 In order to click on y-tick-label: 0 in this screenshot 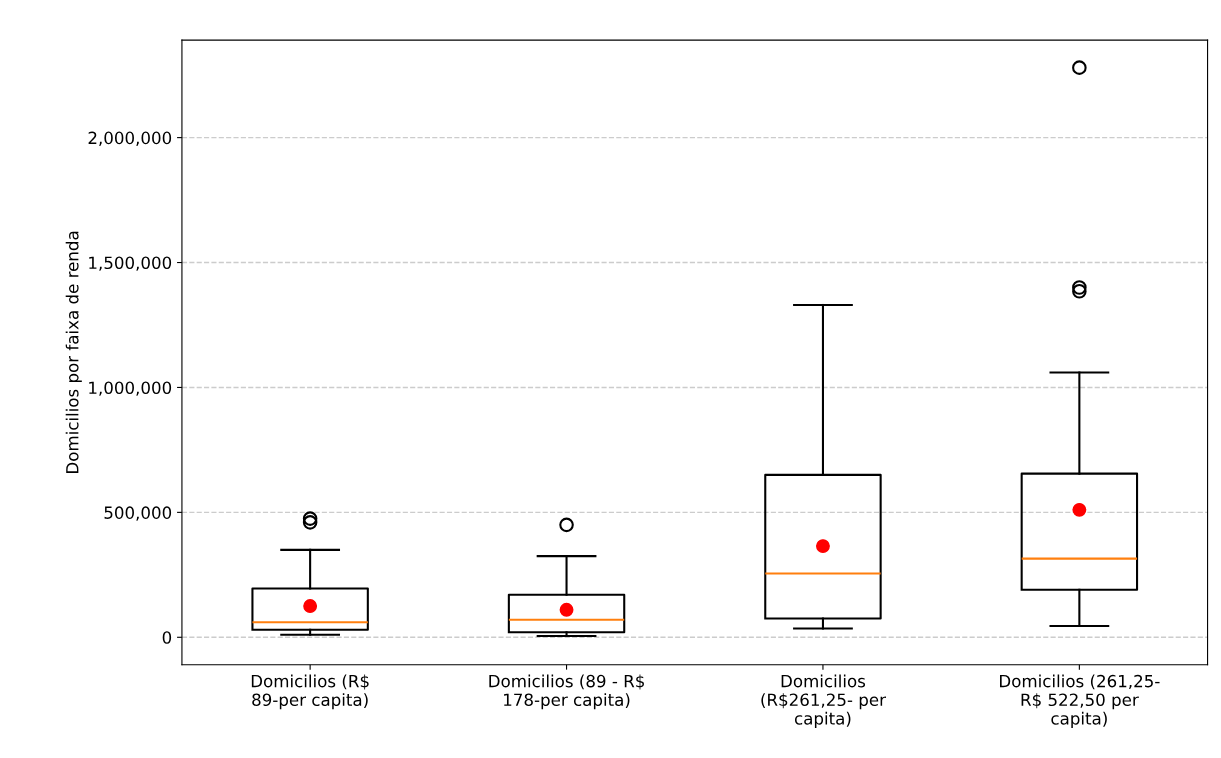, I will do `click(167, 637)`.